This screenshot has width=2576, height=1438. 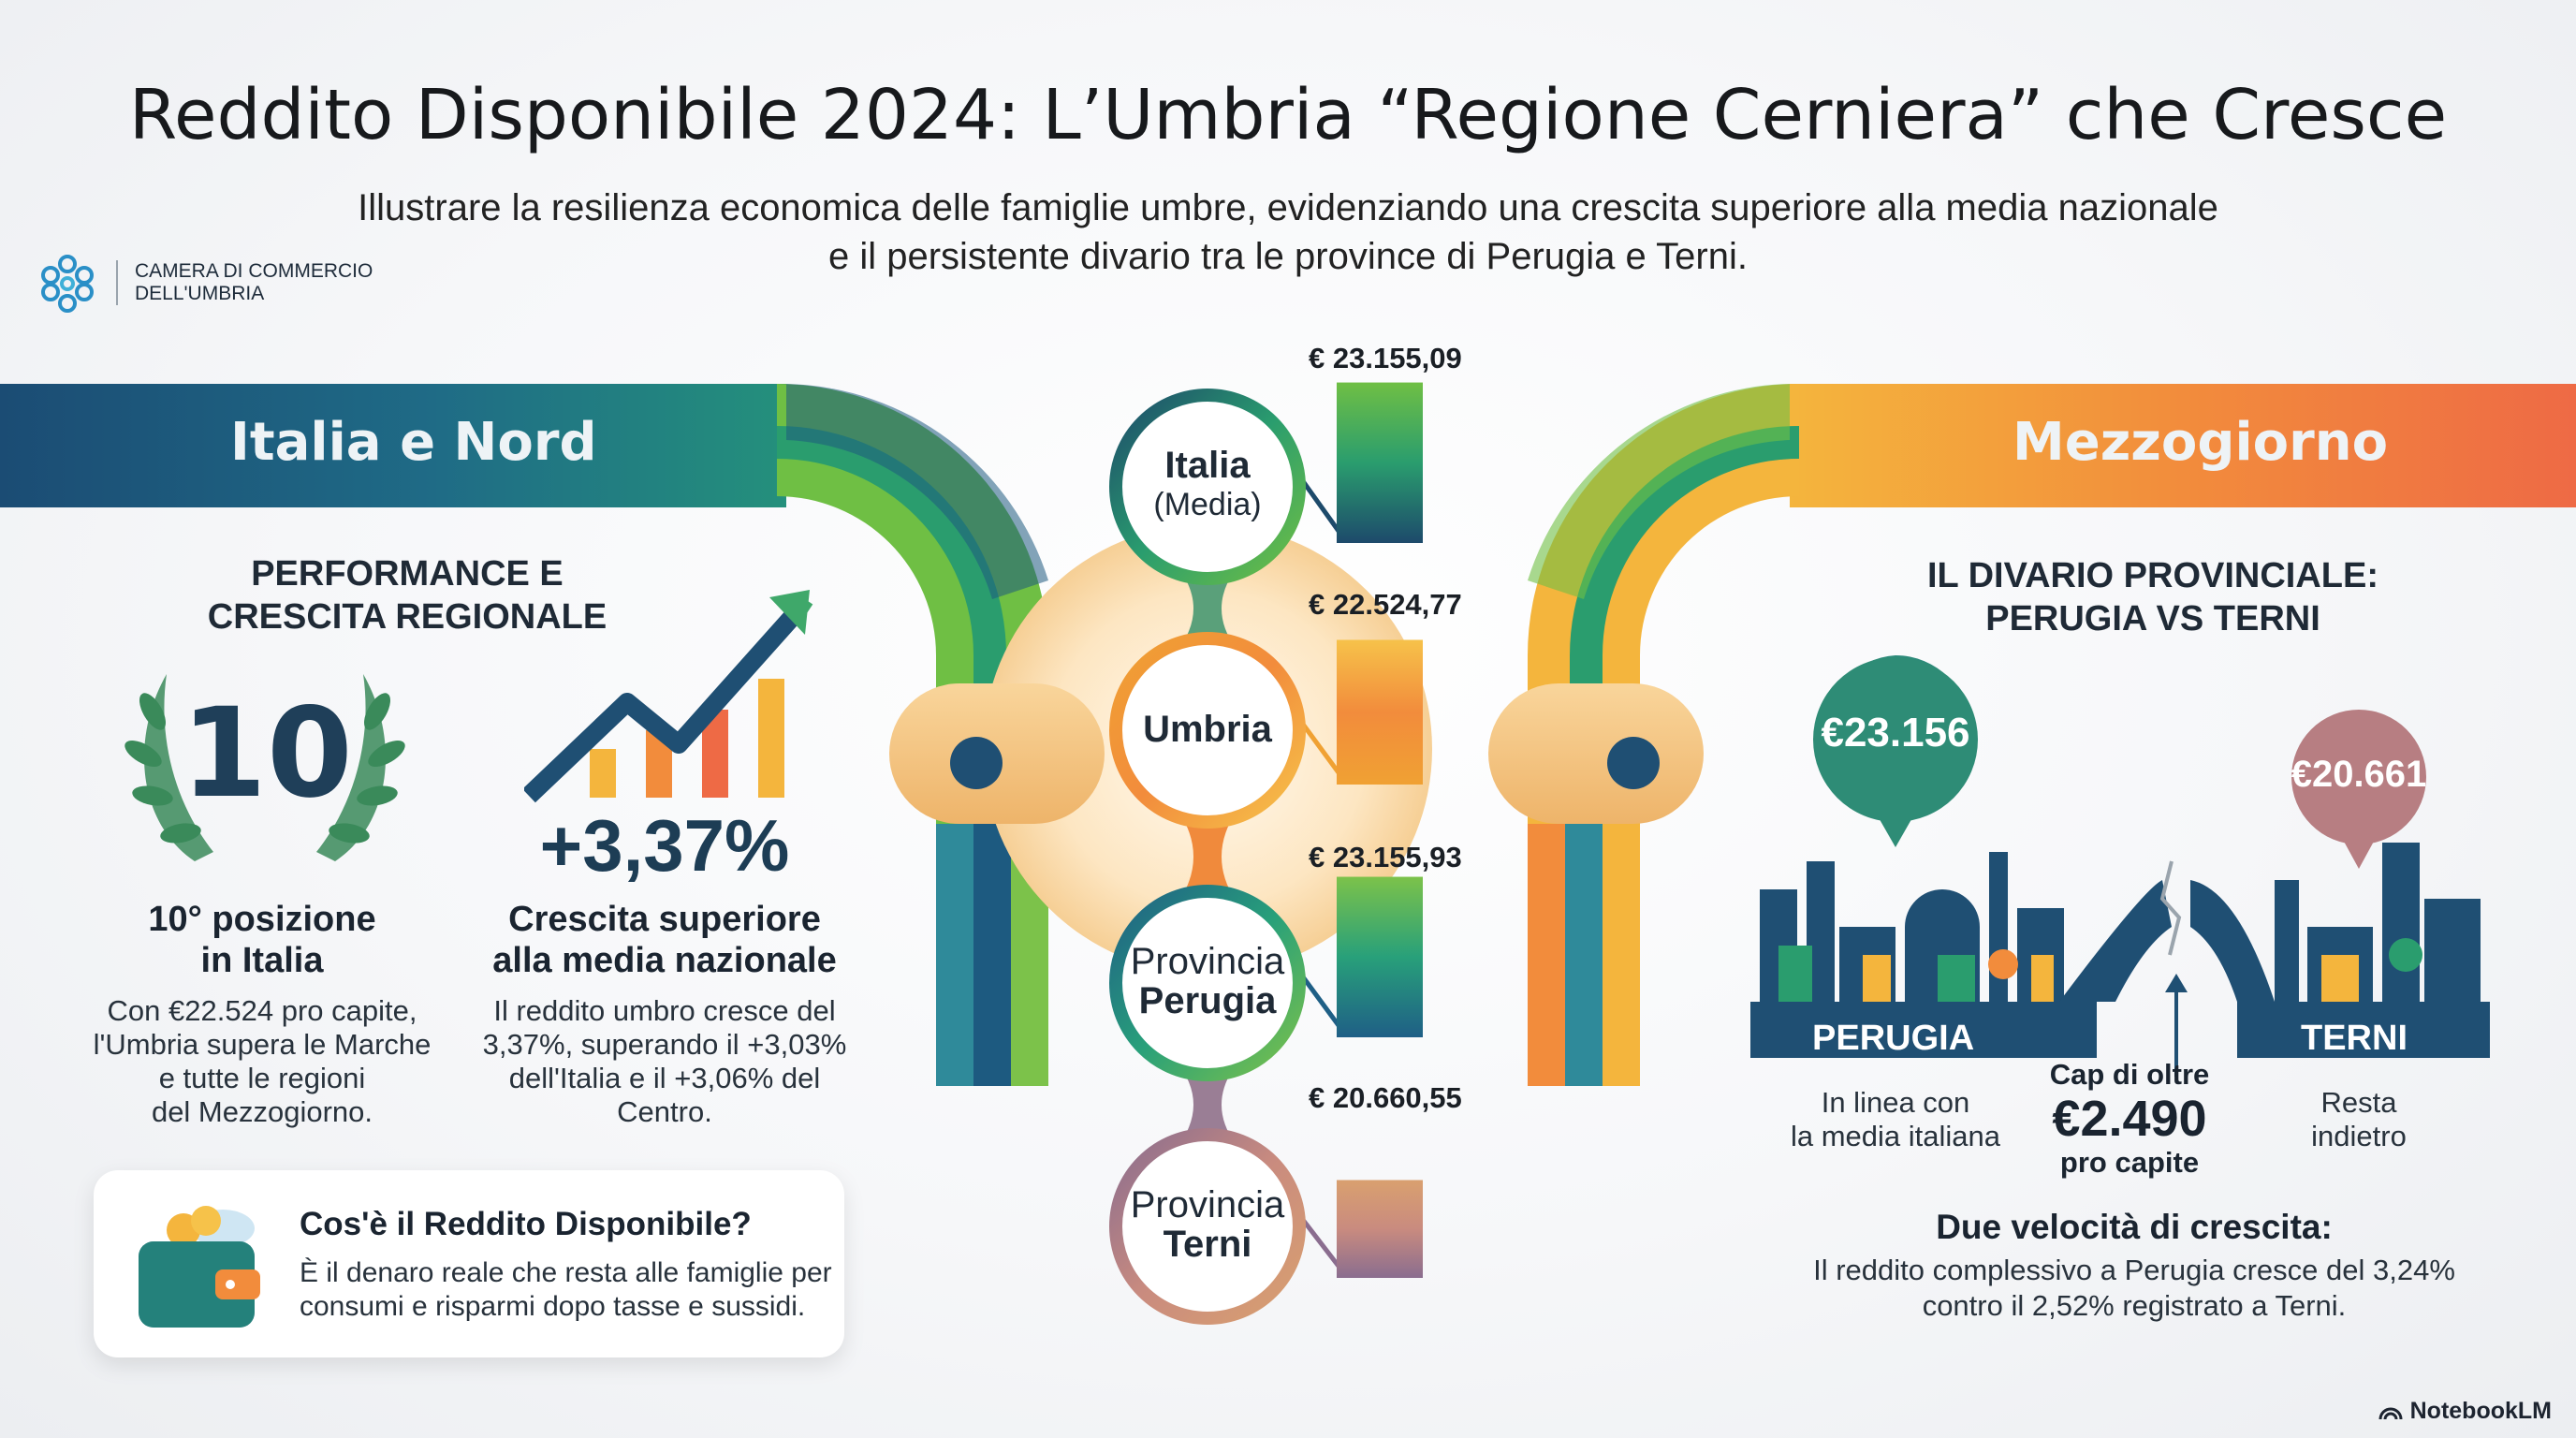 What do you see at coordinates (200, 293) in the screenshot?
I see `logo-line-2: DELL'UMBRIA` at bounding box center [200, 293].